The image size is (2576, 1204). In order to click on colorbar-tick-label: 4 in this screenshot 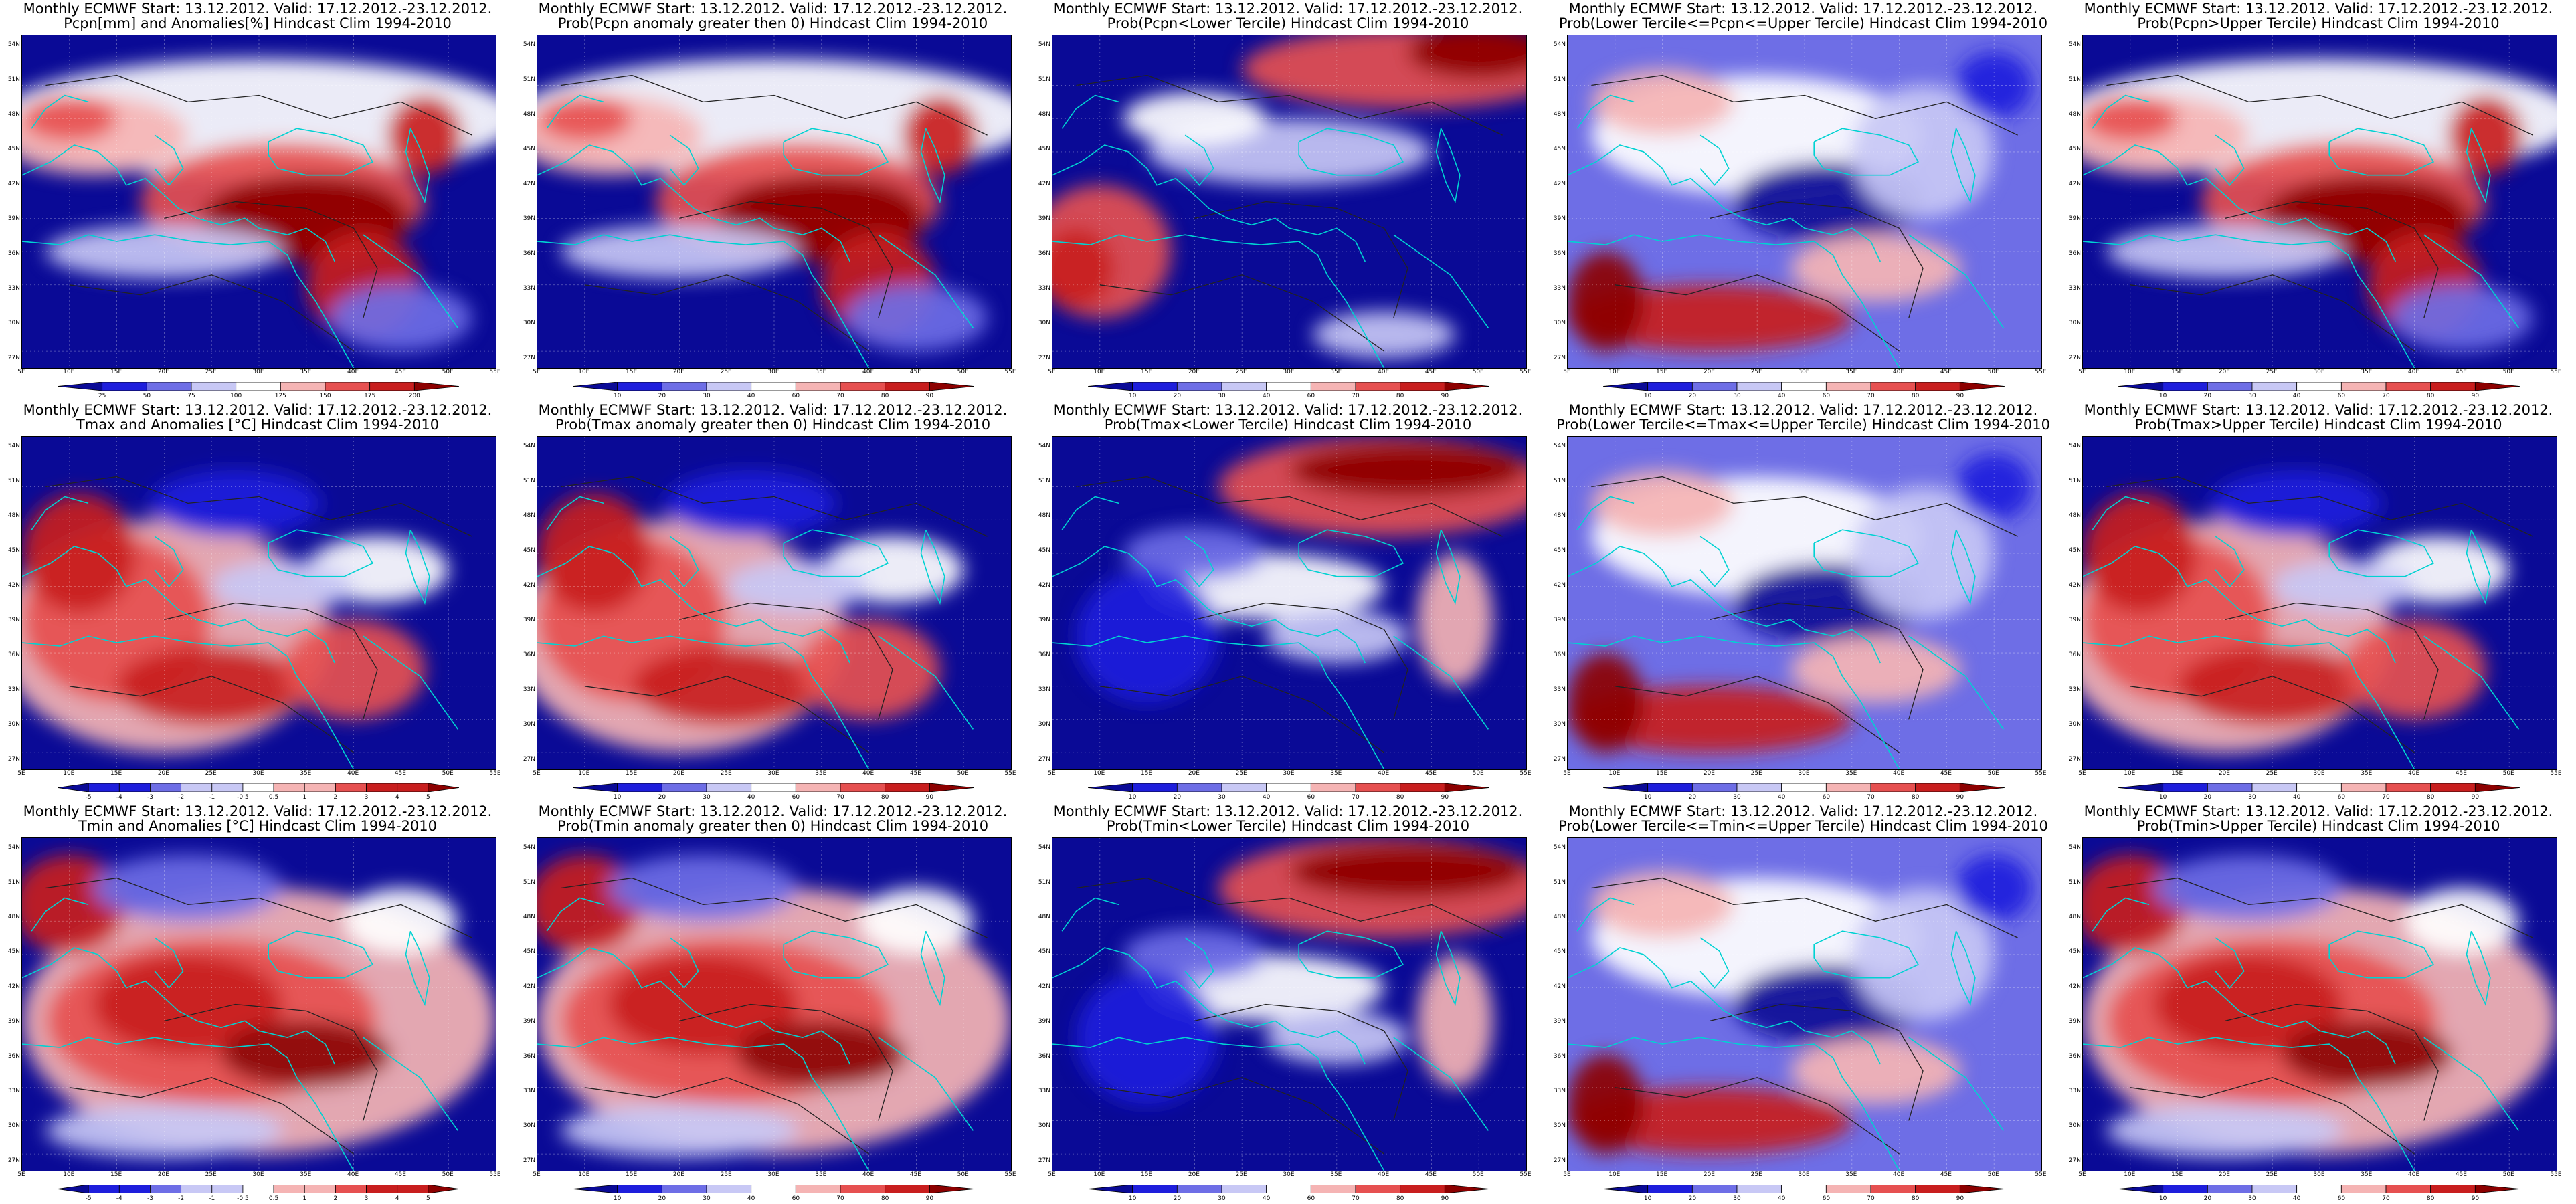, I will do `click(397, 797)`.